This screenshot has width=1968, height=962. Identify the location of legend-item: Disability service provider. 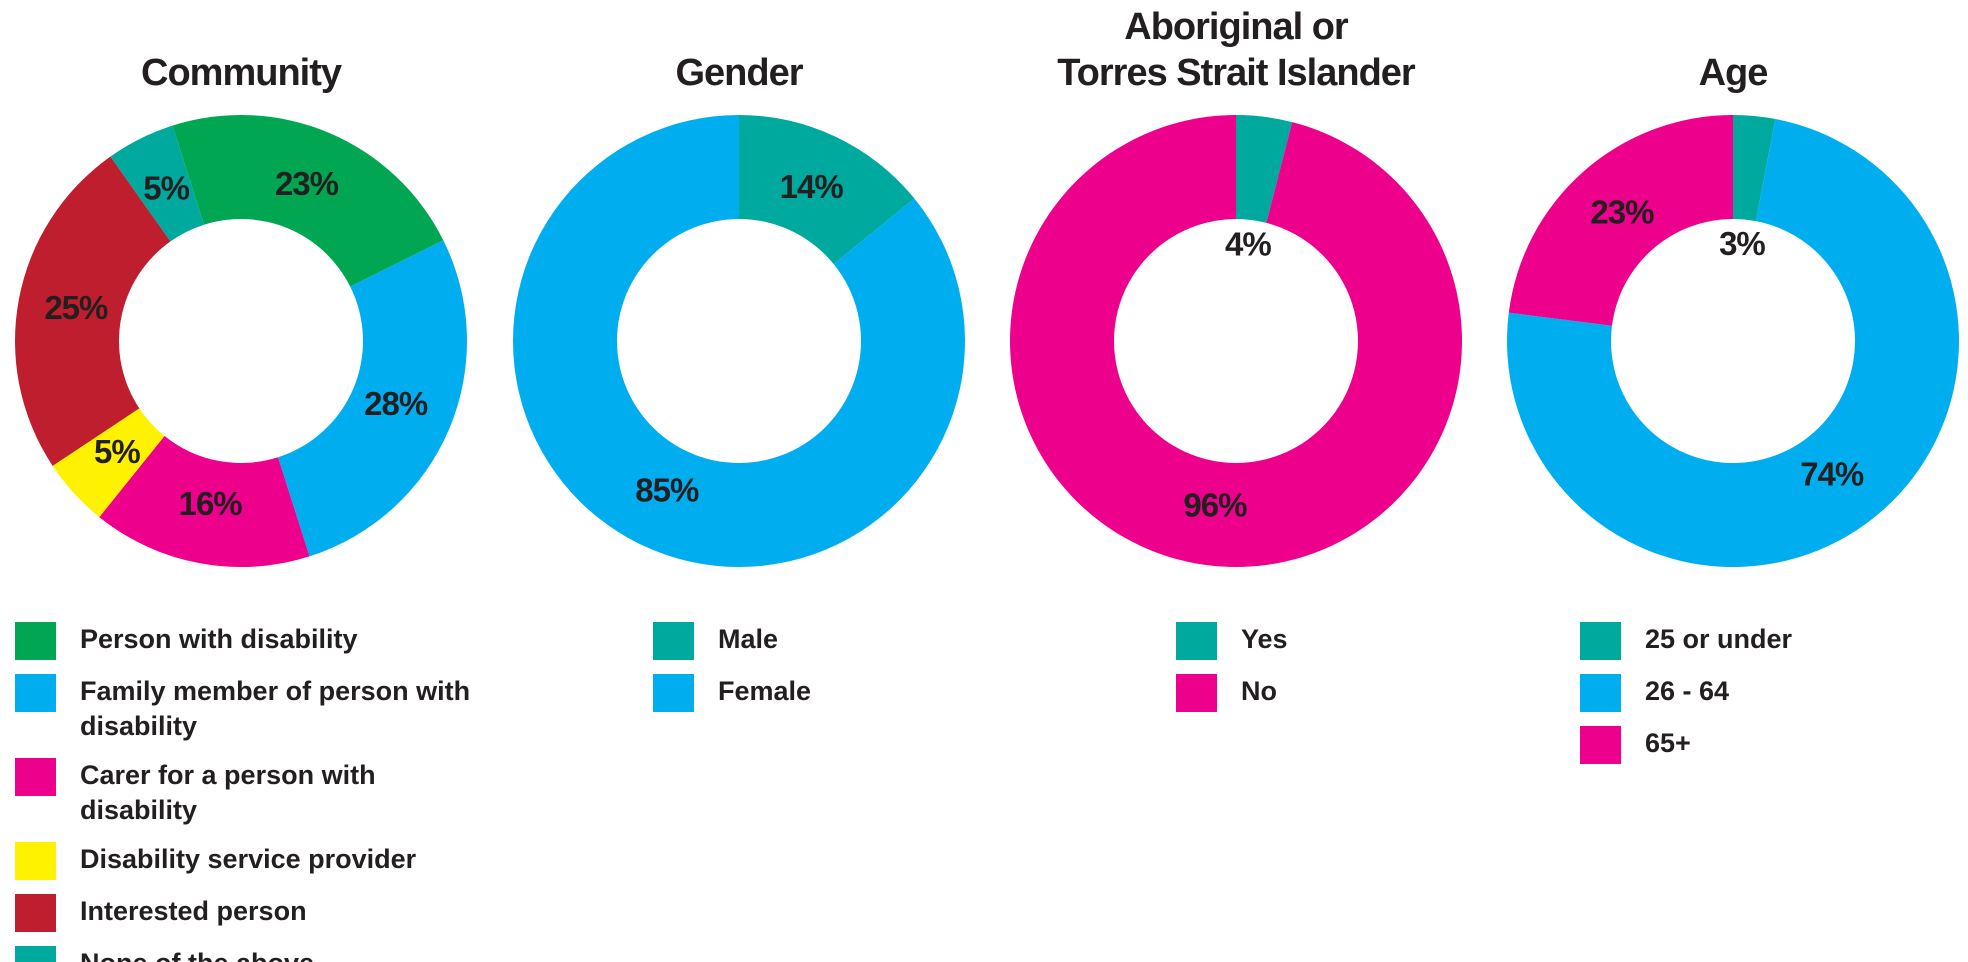
(255, 861).